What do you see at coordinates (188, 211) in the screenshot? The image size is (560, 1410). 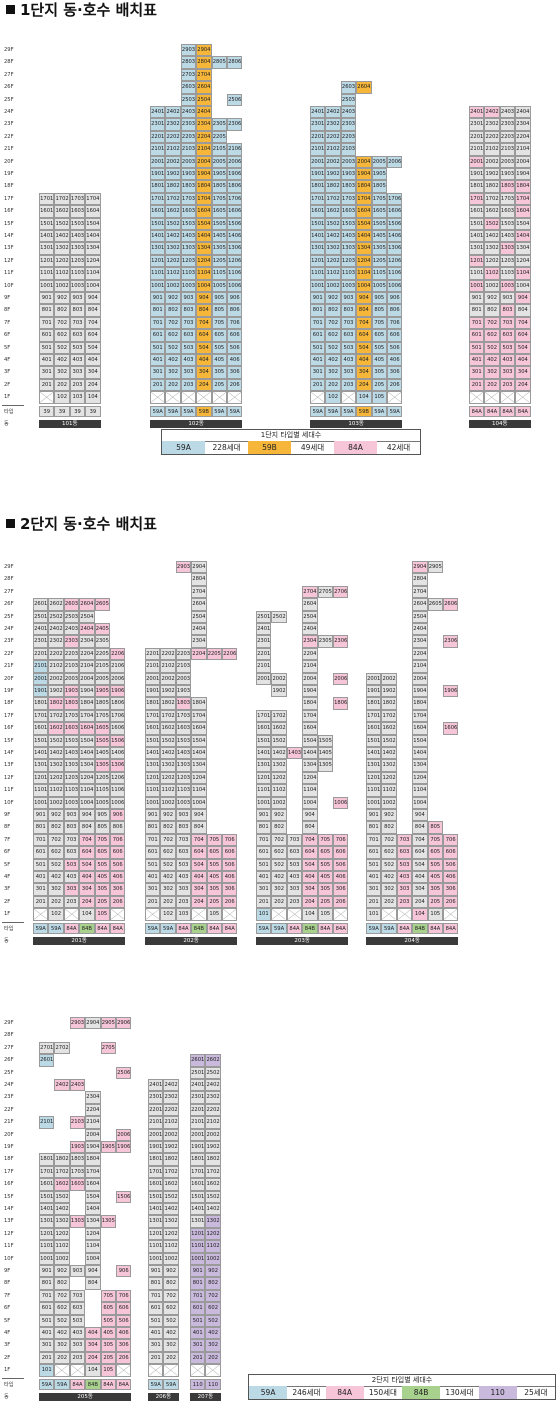 I see `unit-cell: 1603` at bounding box center [188, 211].